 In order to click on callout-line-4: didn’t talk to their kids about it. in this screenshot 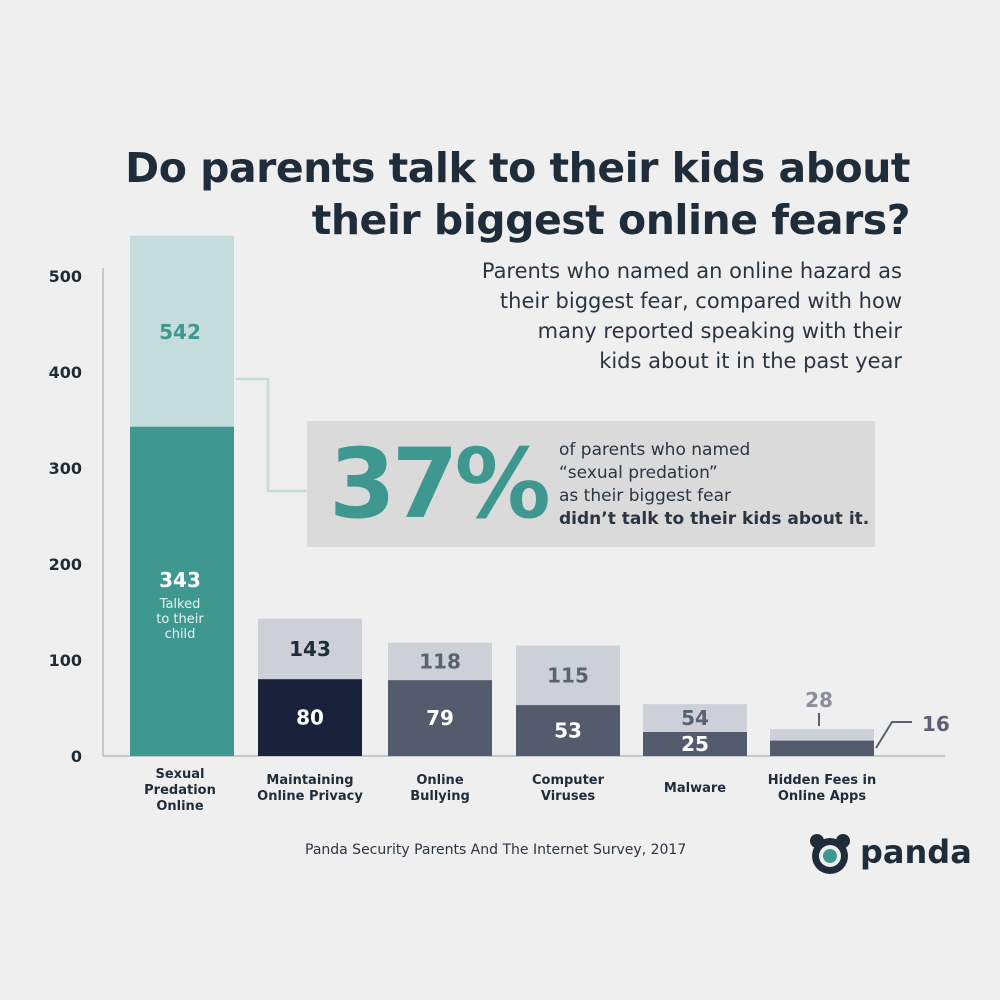, I will do `click(714, 519)`.